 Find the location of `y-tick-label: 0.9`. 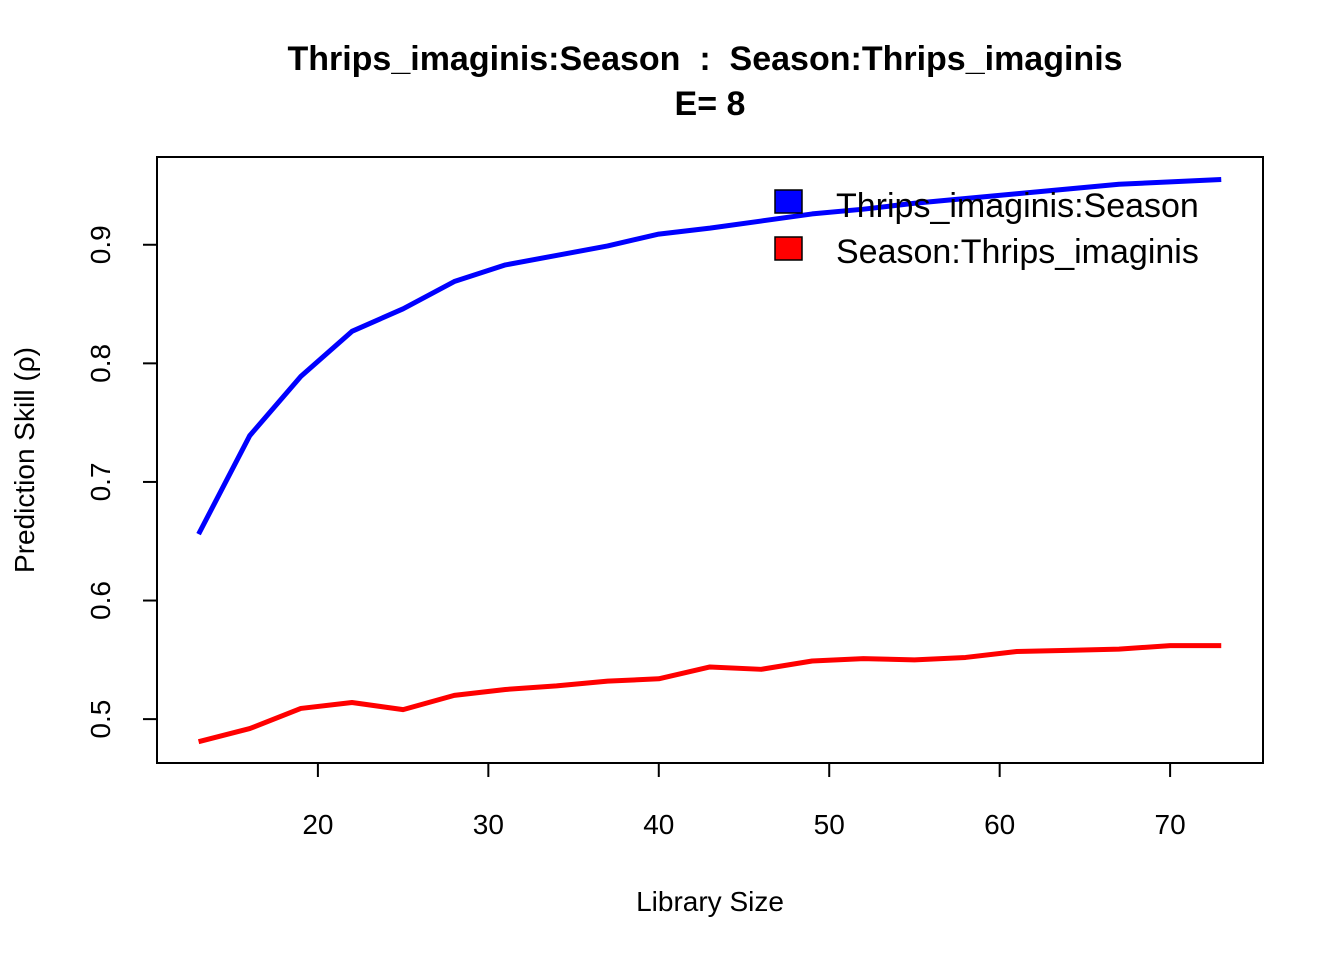

y-tick-label: 0.9 is located at coordinates (100, 244).